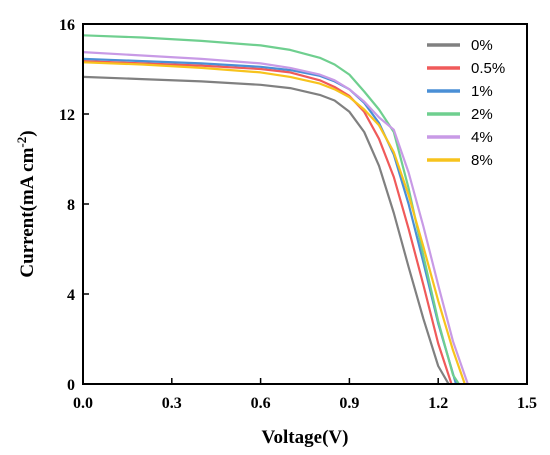 This screenshot has width=550, height=455. Describe the element at coordinates (27, 133) in the screenshot. I see `y-axis-title-end: )` at that location.